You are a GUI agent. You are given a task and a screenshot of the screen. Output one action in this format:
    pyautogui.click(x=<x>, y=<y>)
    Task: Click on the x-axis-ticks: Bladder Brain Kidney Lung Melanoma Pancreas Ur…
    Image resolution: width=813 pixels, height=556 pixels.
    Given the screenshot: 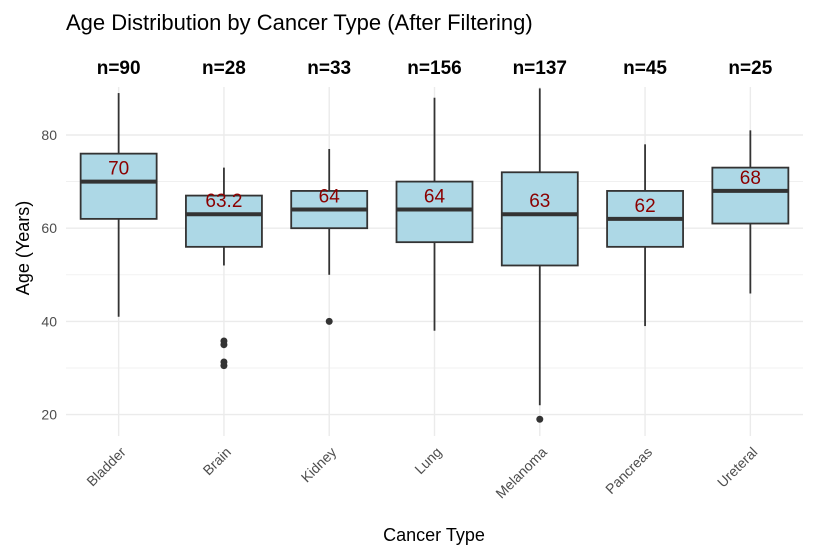 What is the action you would take?
    pyautogui.click(x=421, y=473)
    